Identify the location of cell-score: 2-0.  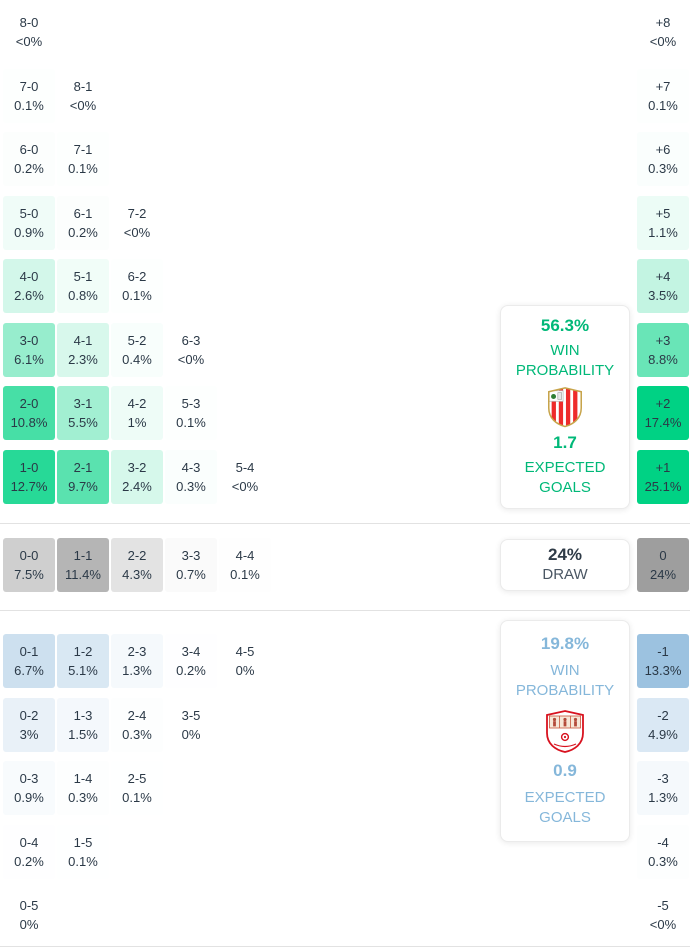
(29, 403).